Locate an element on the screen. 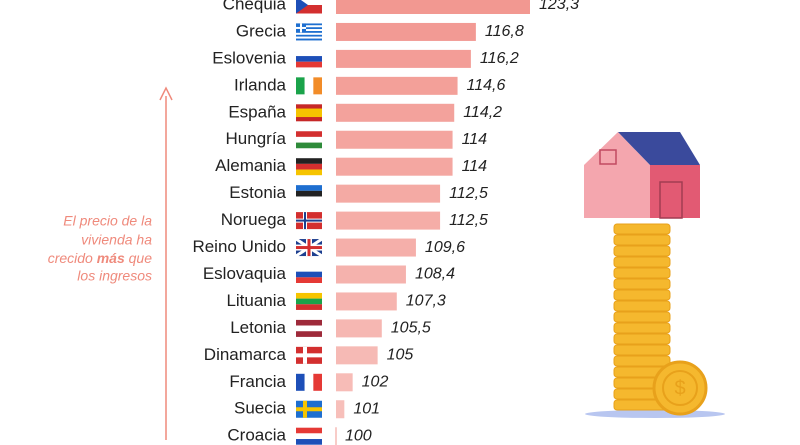  value-label: 102 is located at coordinates (375, 382).